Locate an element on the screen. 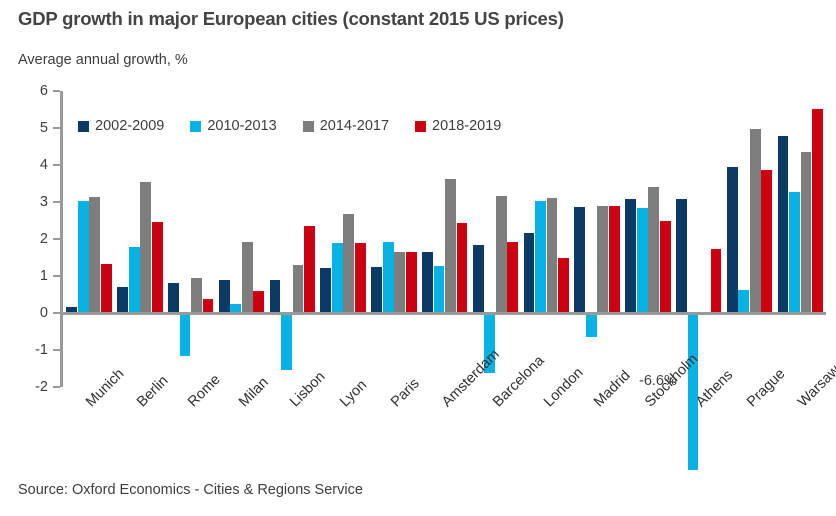 The height and width of the screenshot is (516, 836). bar-madrid-2018-2019 is located at coordinates (614, 259).